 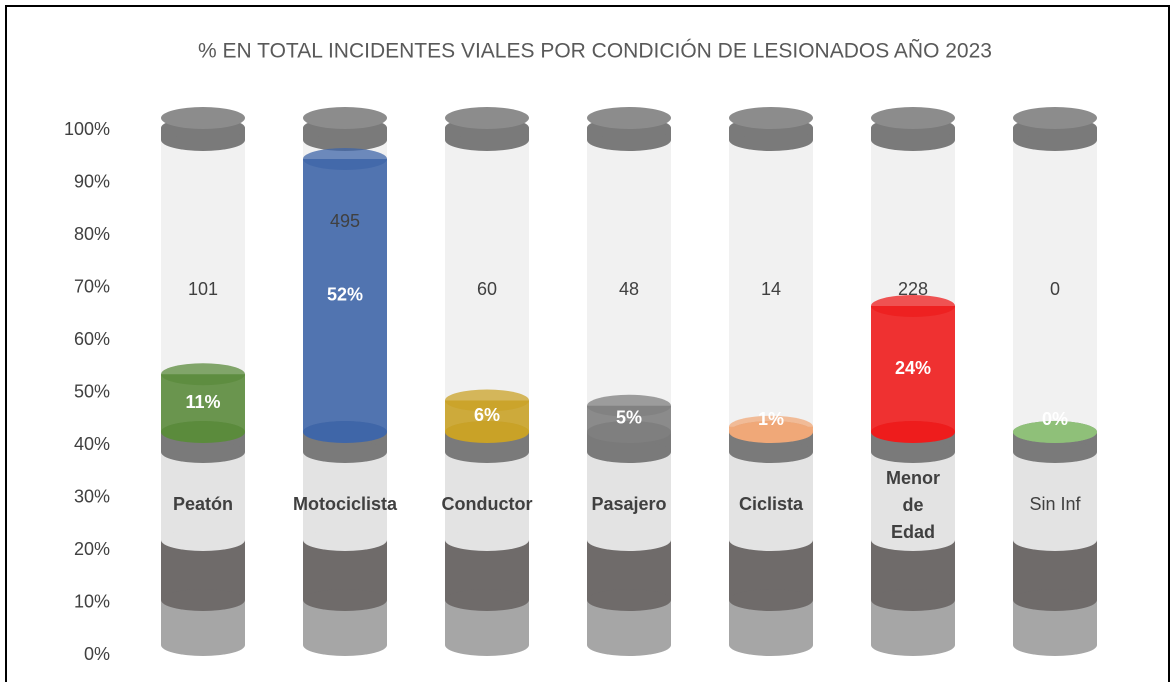 What do you see at coordinates (771, 419) in the screenshot?
I see `value-label: 1%` at bounding box center [771, 419].